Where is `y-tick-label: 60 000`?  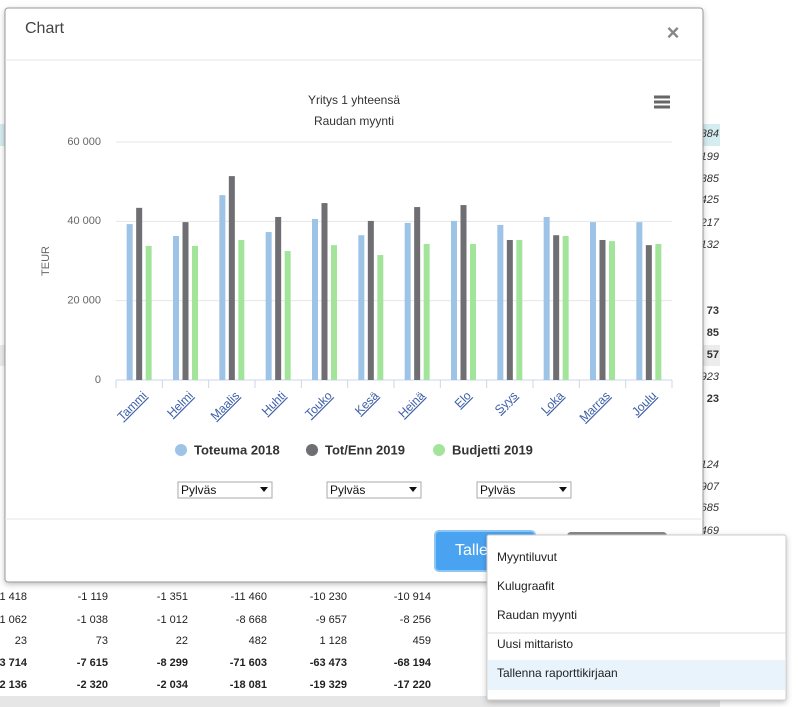 y-tick-label: 60 000 is located at coordinates (84, 142).